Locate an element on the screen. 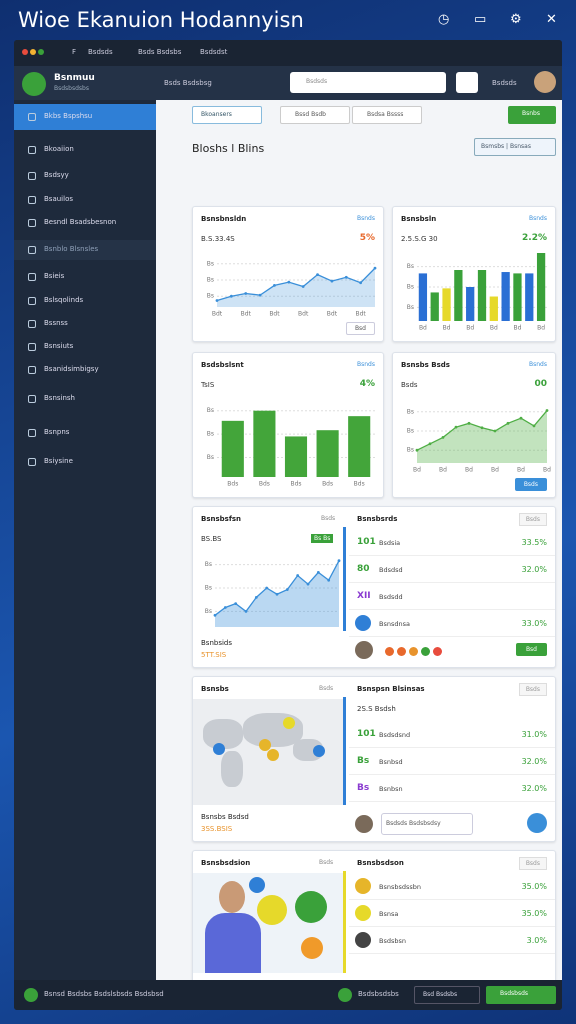  note-text: Bsdsds Bsdsbsdsy is located at coordinates (413, 823).